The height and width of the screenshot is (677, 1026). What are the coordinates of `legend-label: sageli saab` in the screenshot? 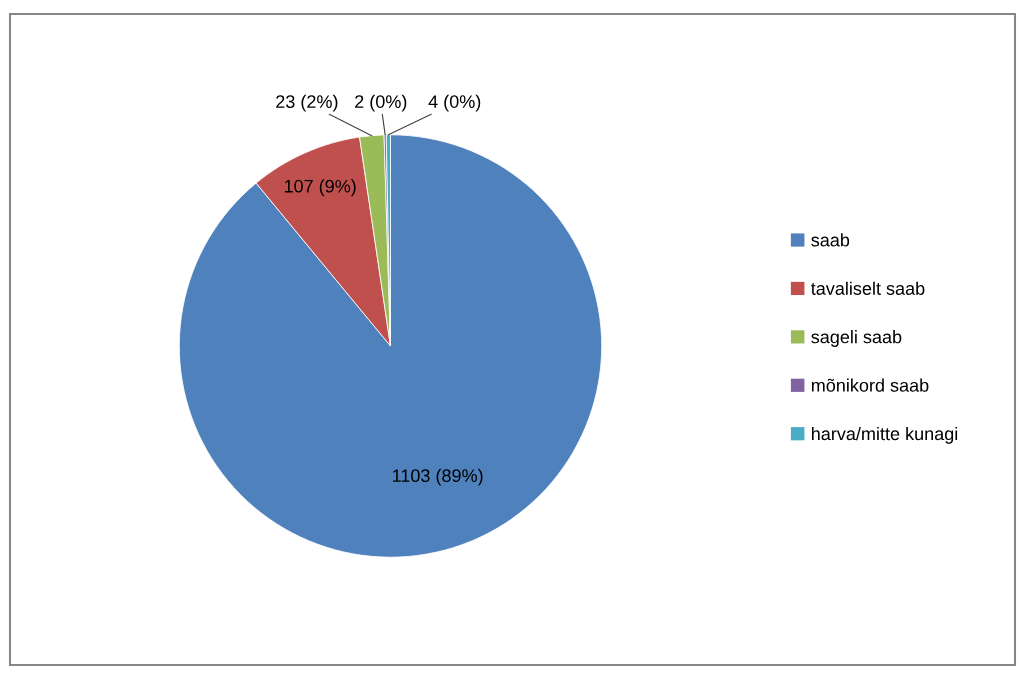 It's located at (856, 338).